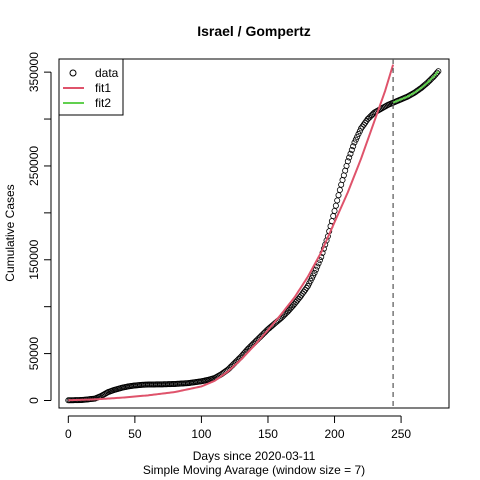  I want to click on x-tick-label: 100, so click(201, 434).